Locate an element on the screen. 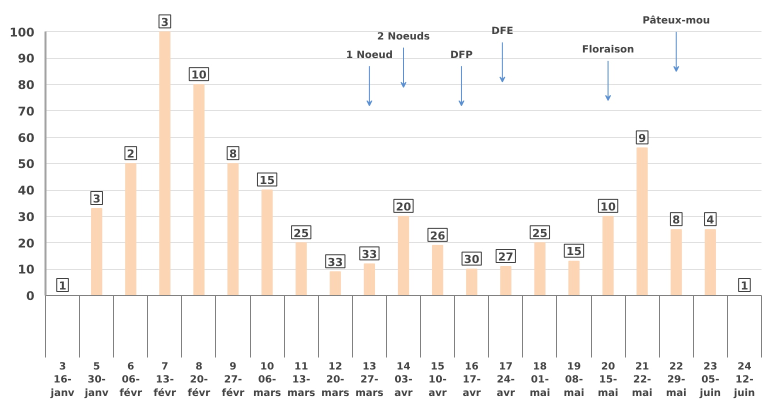  y-tick-label: 40 is located at coordinates (26, 191).